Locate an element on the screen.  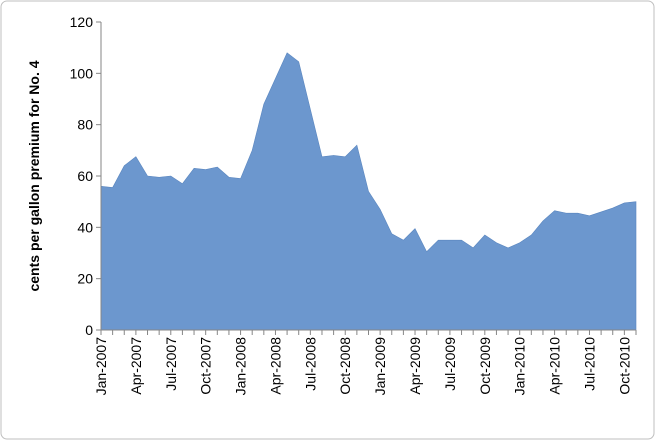
y-tick-label: 80 is located at coordinates (85, 125).